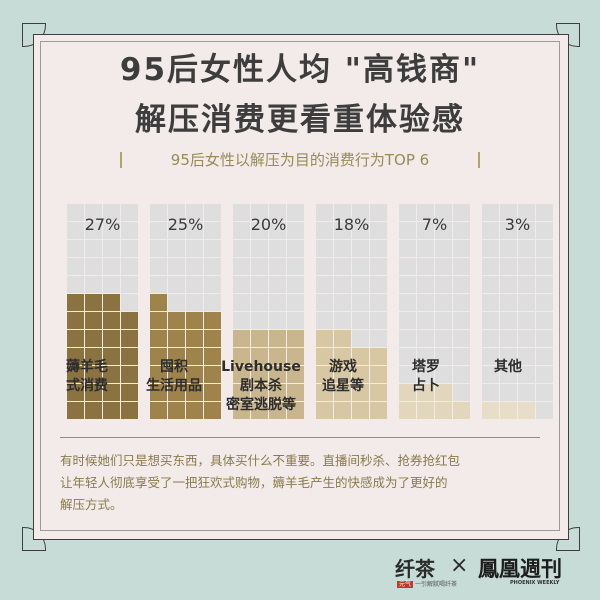 The width and height of the screenshot is (600, 600). What do you see at coordinates (300, 160) in the screenshot?
I see `chart-subtitle: 95后女性以解压为目的消费行为TOP 6` at bounding box center [300, 160].